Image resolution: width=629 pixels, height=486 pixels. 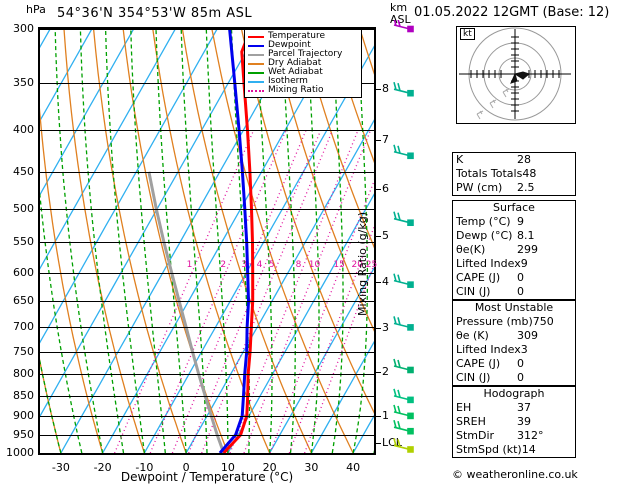 What do you see at coordinates (227, 467) in the screenshot?
I see `temperature-tick-label: 10` at bounding box center [227, 467].